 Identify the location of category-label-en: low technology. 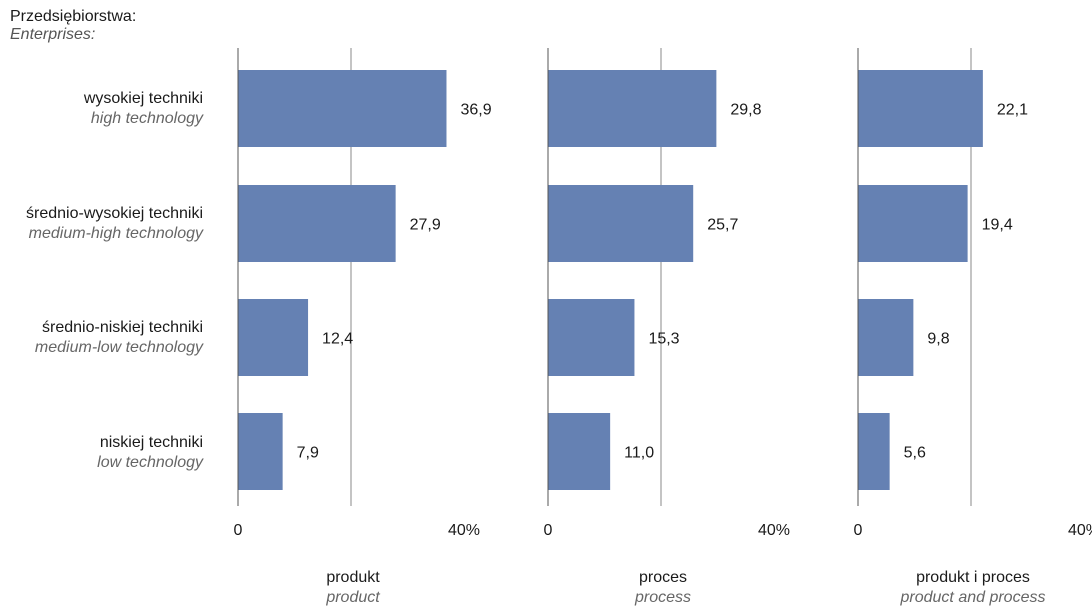
(150, 462).